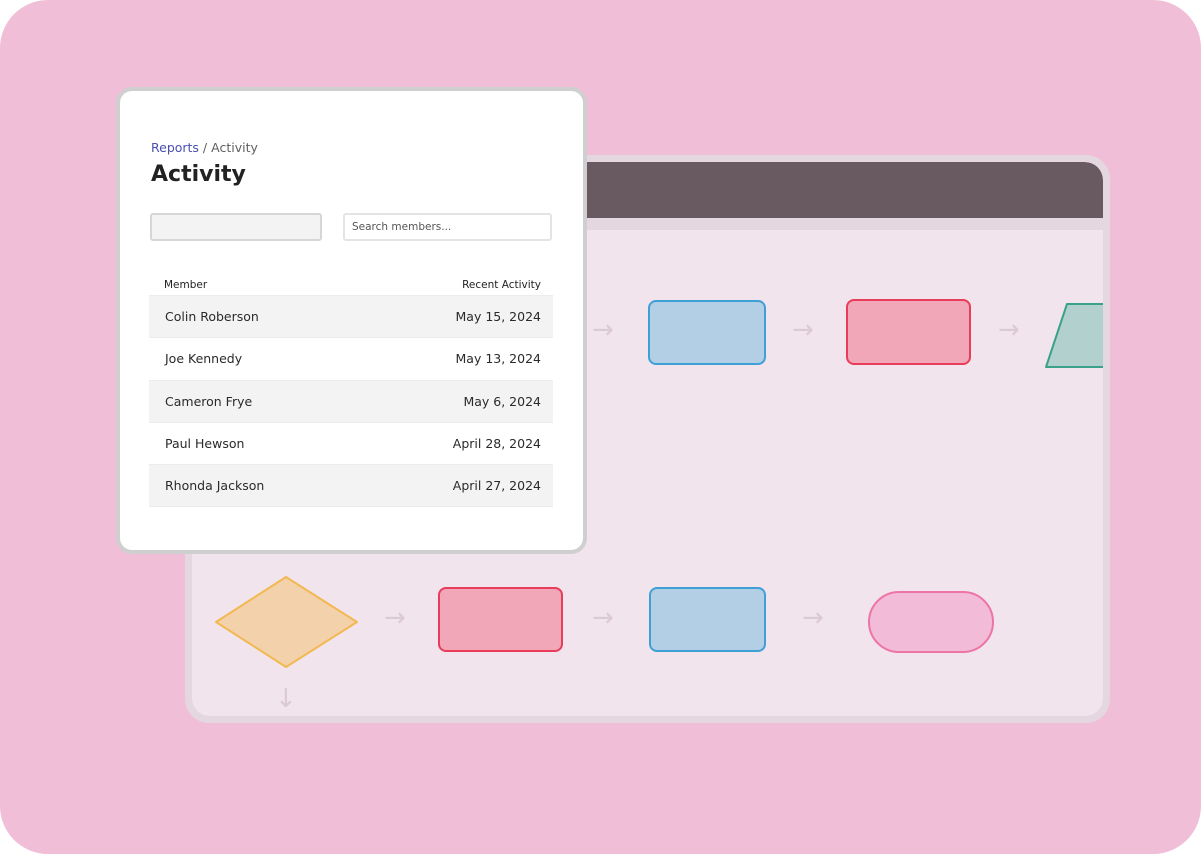 This screenshot has height=854, width=1201. Describe the element at coordinates (501, 284) in the screenshot. I see `column-header-recent-activity: Recent Activity` at that location.